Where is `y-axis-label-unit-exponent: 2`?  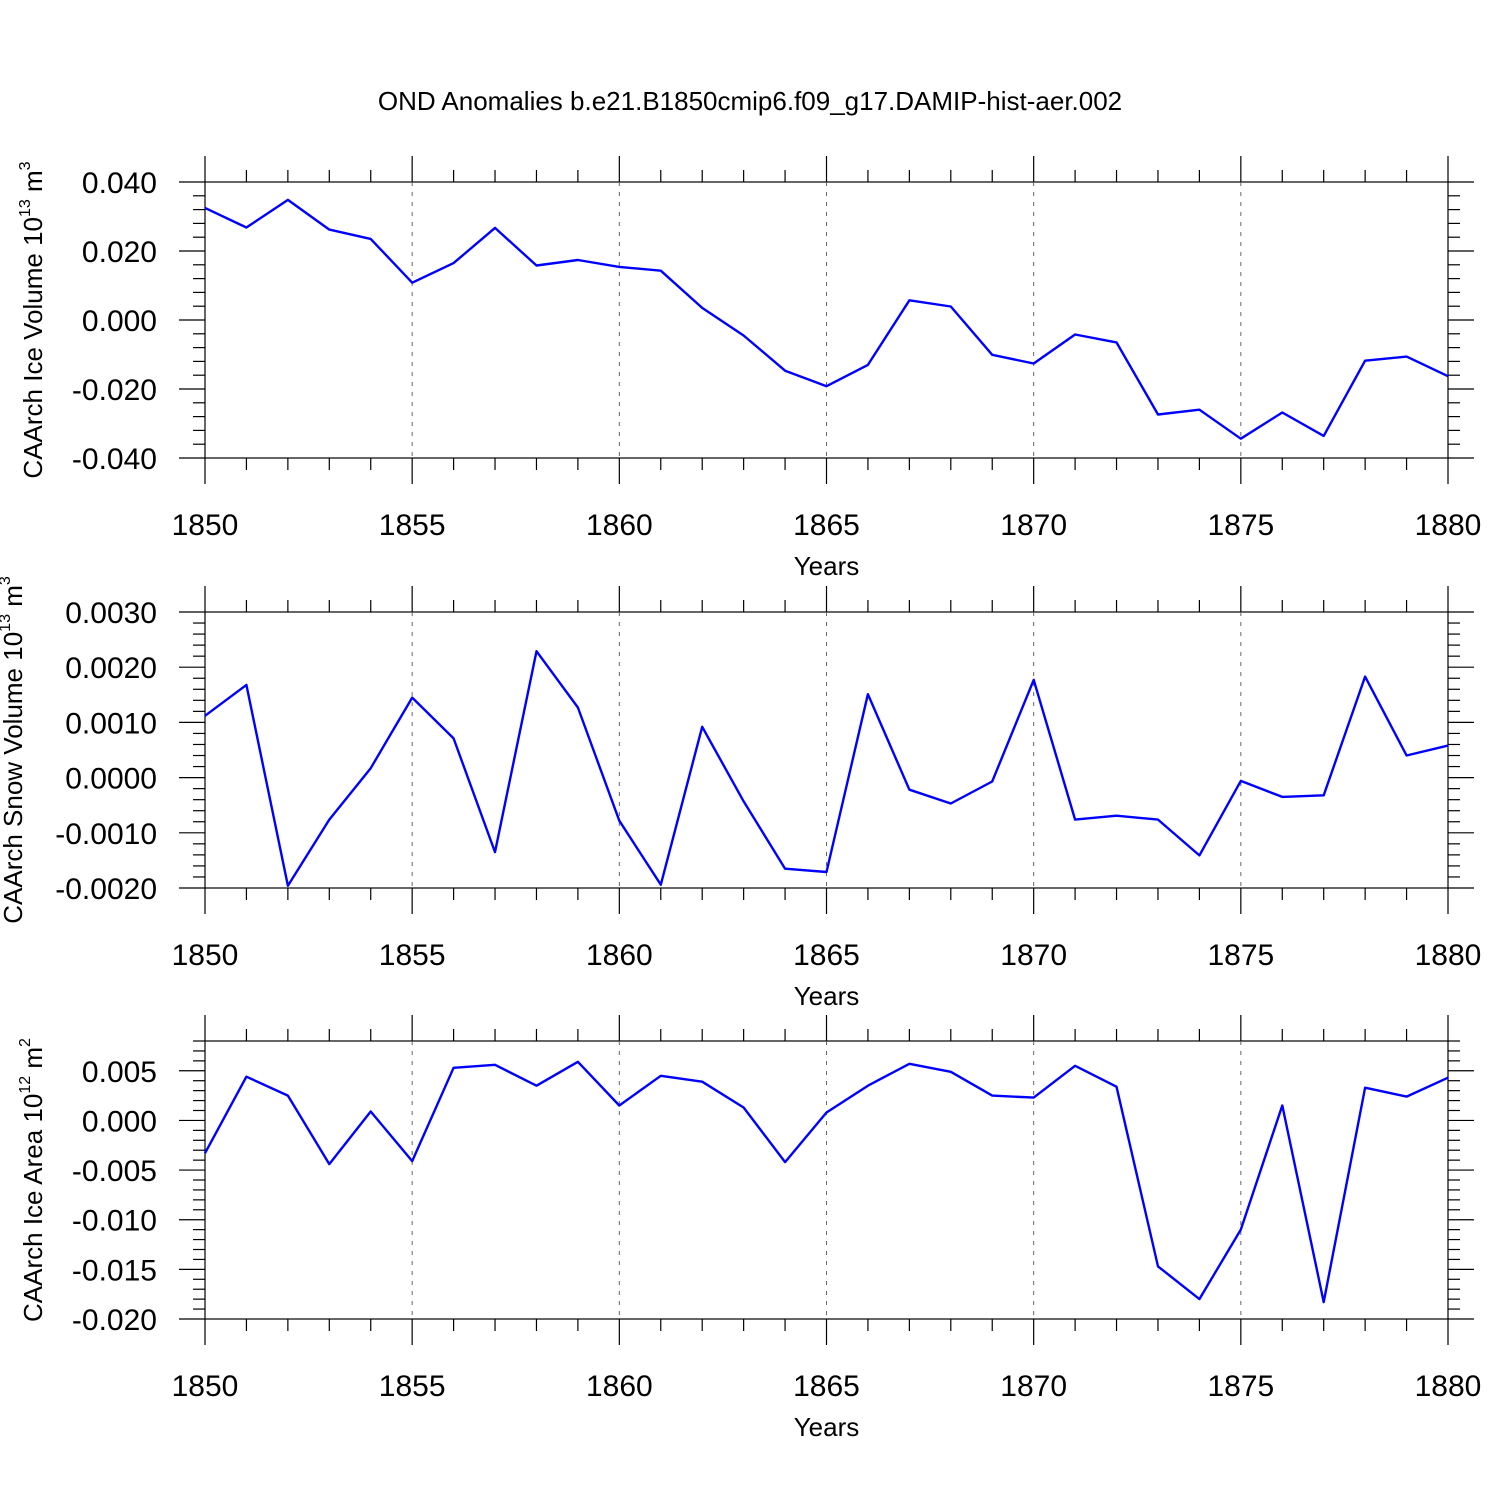 y-axis-label-unit-exponent: 2 is located at coordinates (25, 1042).